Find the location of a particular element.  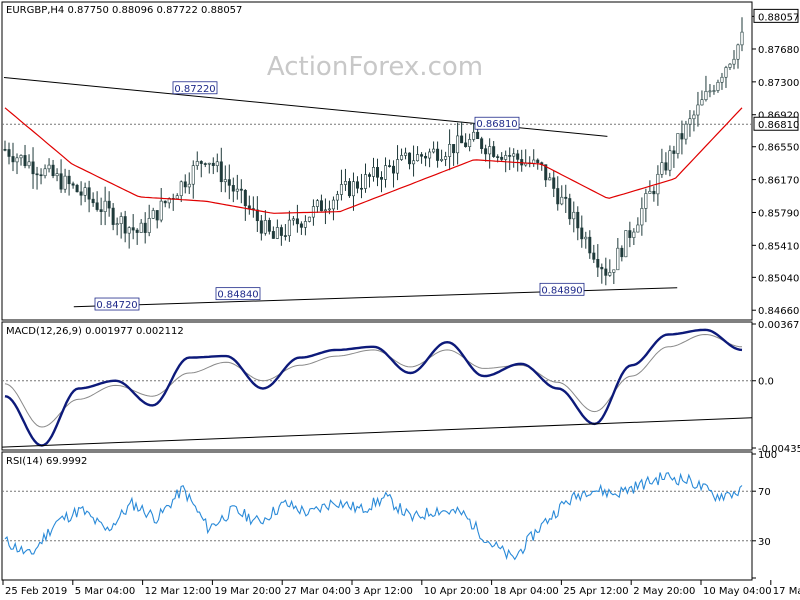

price-annotation-label: 0.84720 is located at coordinates (116, 305).